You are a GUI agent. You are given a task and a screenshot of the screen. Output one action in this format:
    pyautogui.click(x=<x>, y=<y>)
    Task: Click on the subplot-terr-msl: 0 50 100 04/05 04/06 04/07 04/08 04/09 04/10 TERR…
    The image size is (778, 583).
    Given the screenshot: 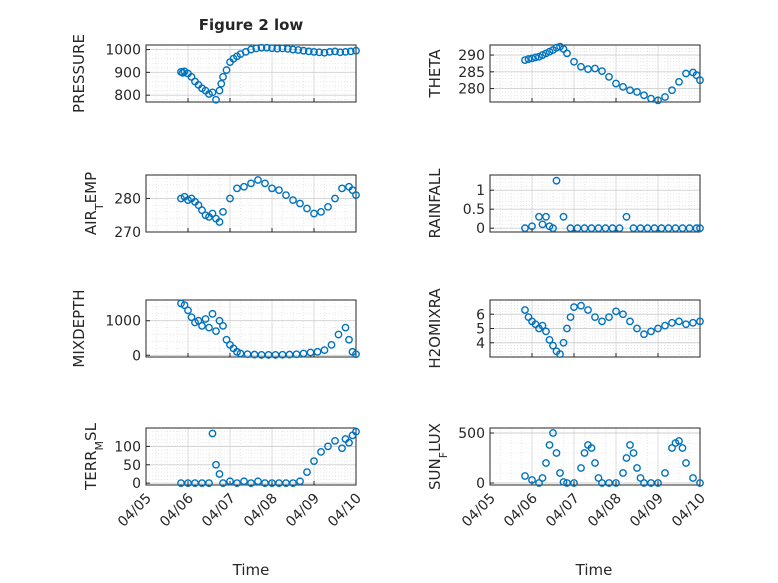 What is the action you would take?
    pyautogui.click(x=223, y=476)
    